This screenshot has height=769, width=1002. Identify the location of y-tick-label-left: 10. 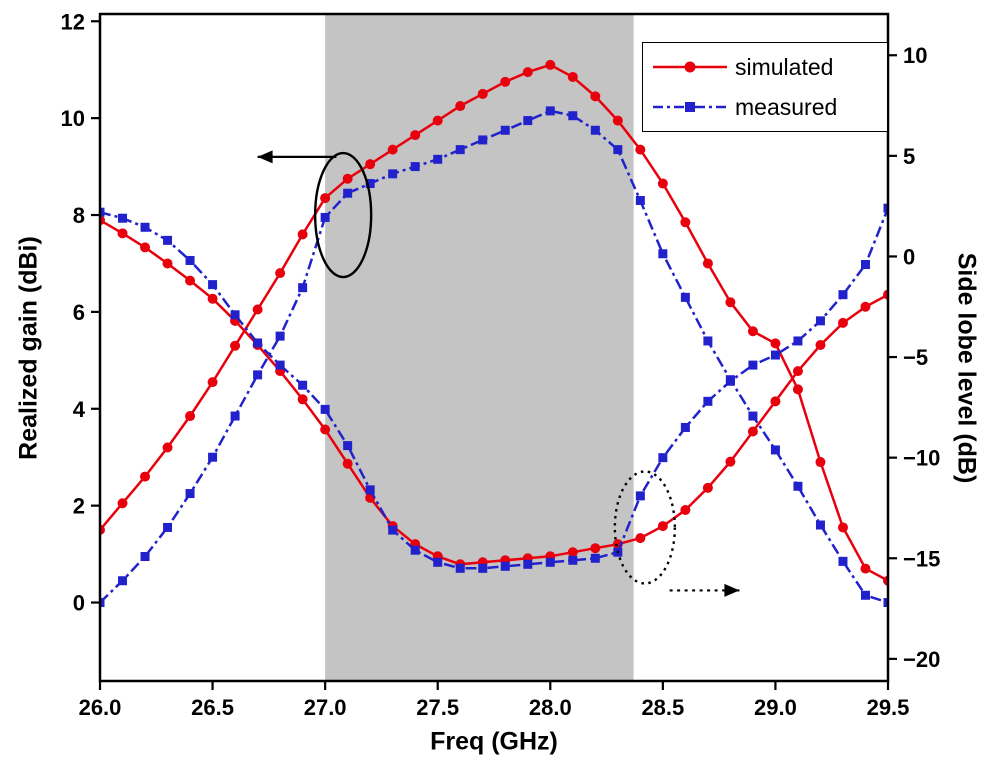
(73, 118).